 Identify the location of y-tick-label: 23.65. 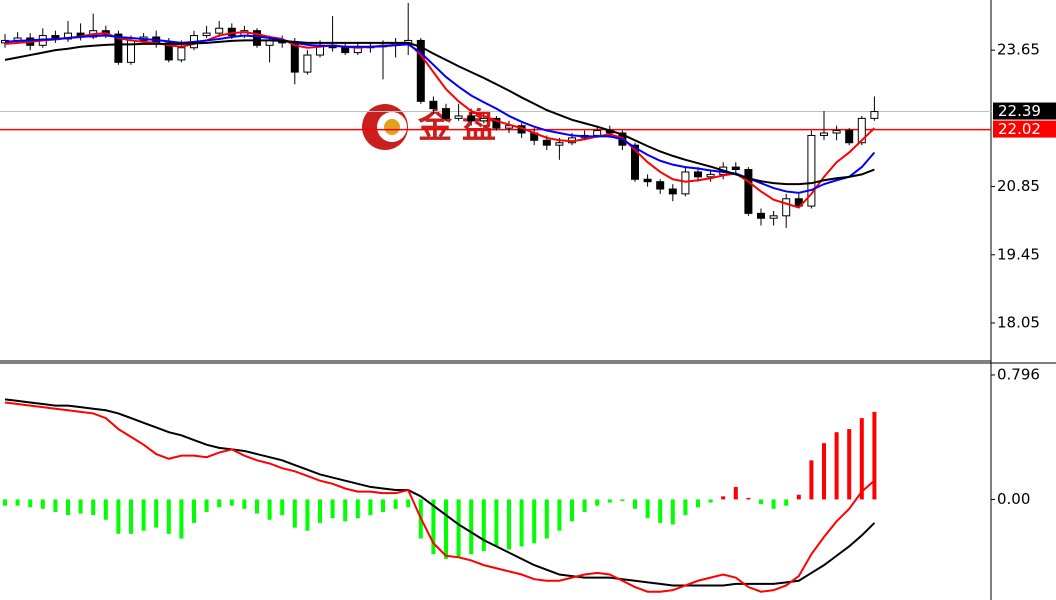
(1018, 50).